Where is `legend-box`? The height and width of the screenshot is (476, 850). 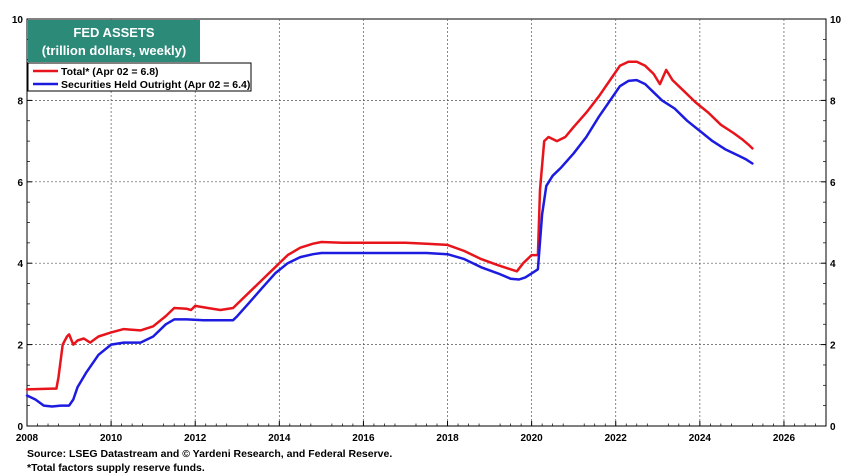 legend-box is located at coordinates (139, 77).